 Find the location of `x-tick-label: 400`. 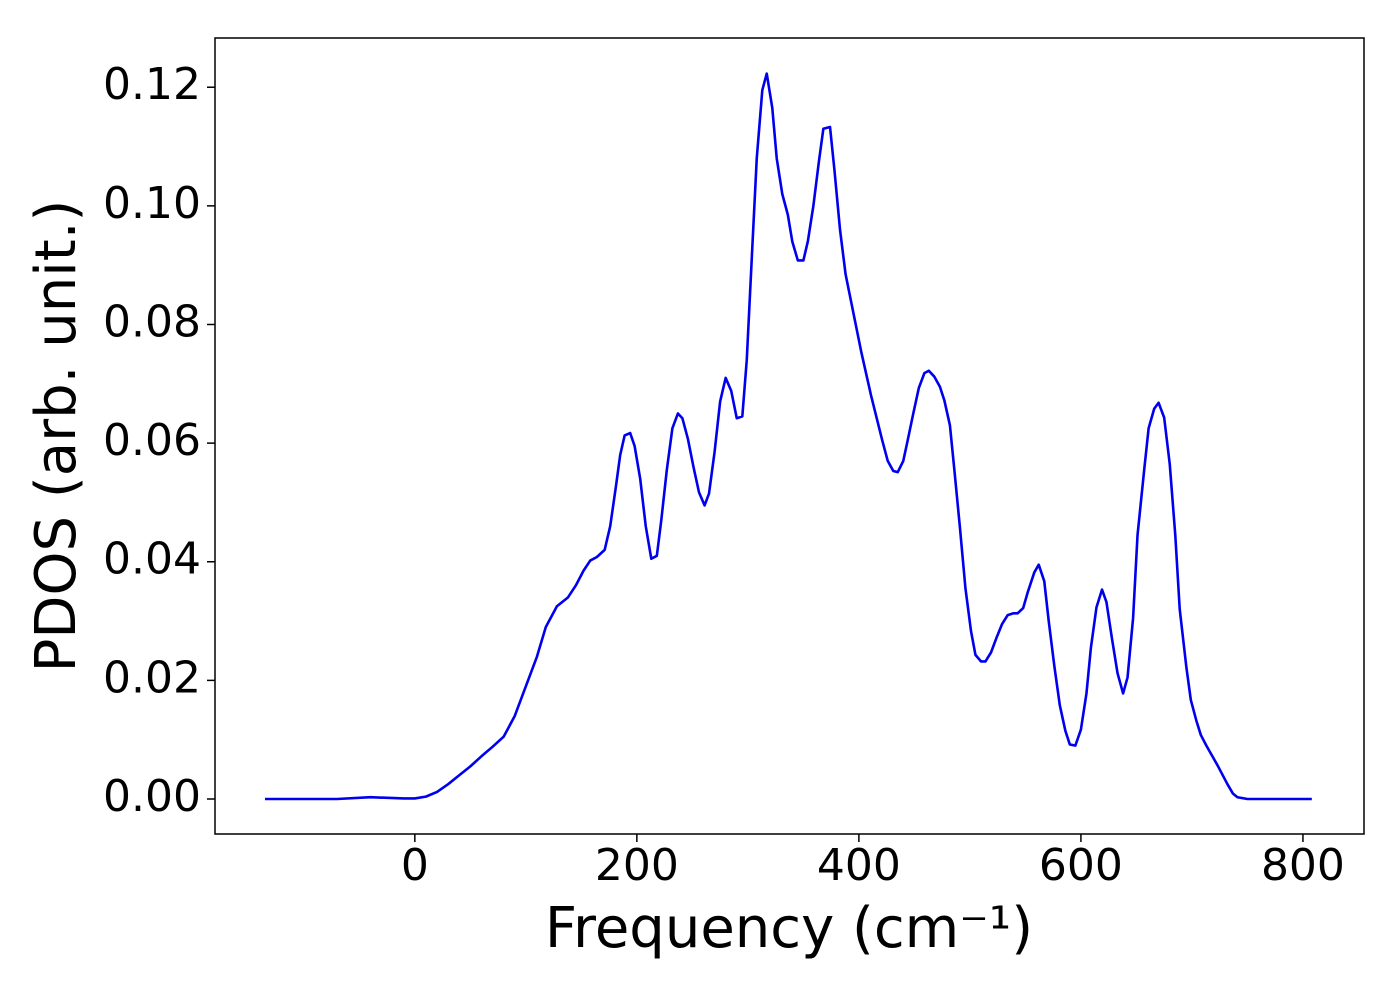

x-tick-label: 400 is located at coordinates (859, 865).